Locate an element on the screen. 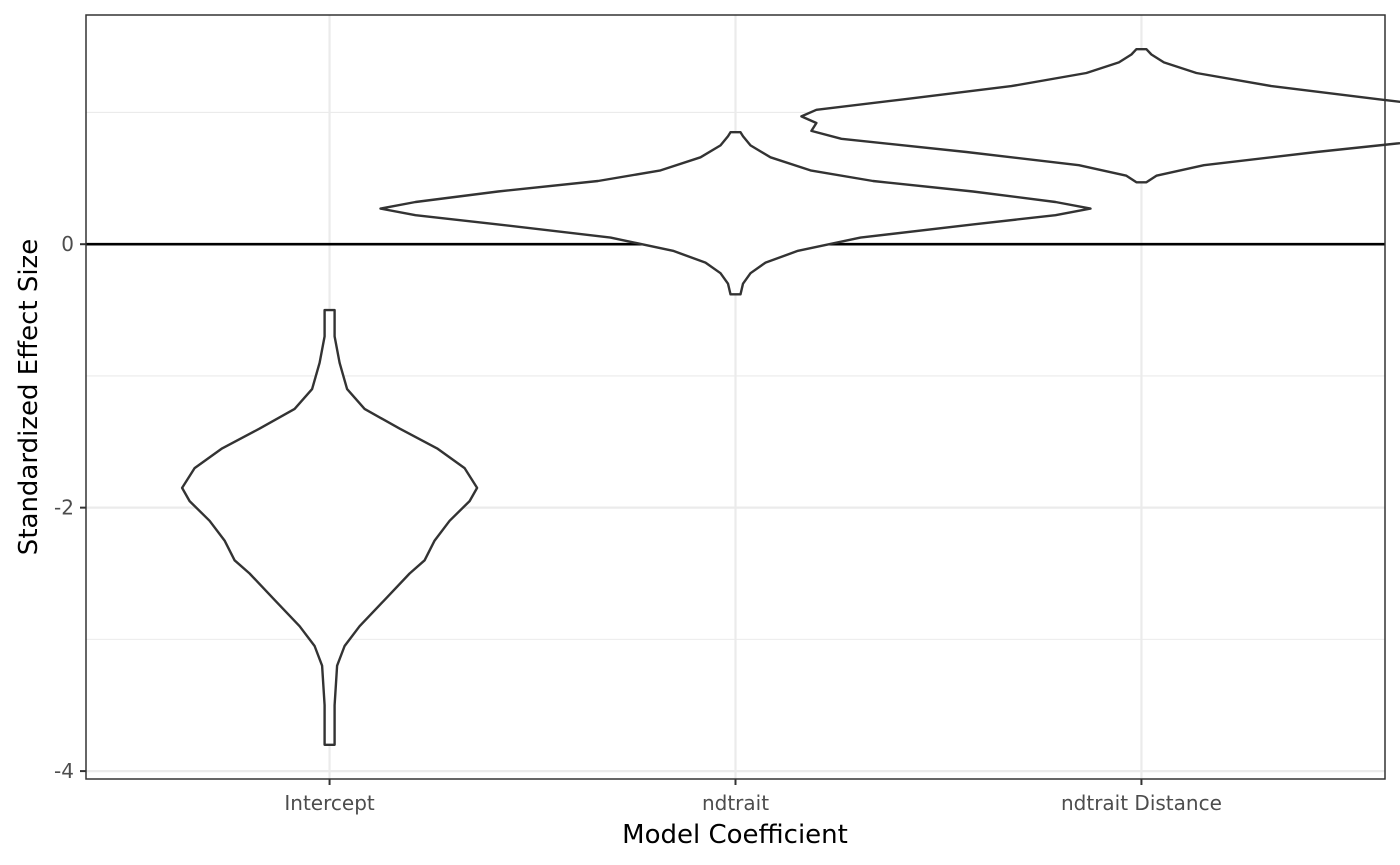 This screenshot has height=865, width=1400. violin-intercept is located at coordinates (329, 527).